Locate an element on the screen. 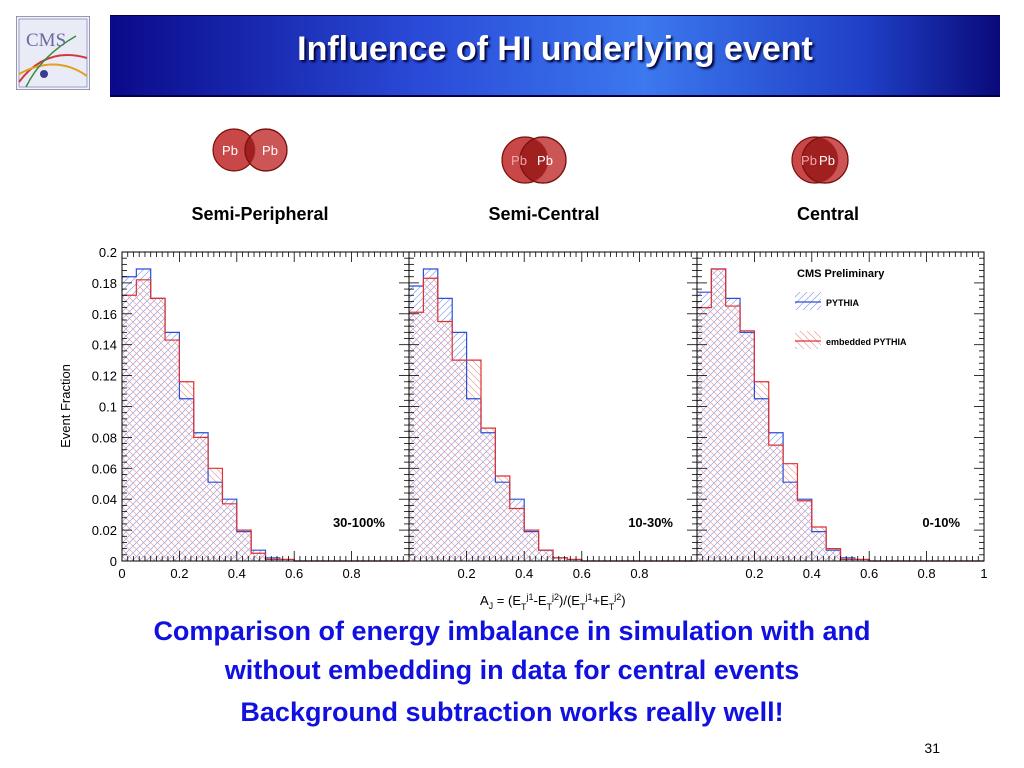  collision-2: Pb Pb Semi-Central is located at coordinates (544, 180).